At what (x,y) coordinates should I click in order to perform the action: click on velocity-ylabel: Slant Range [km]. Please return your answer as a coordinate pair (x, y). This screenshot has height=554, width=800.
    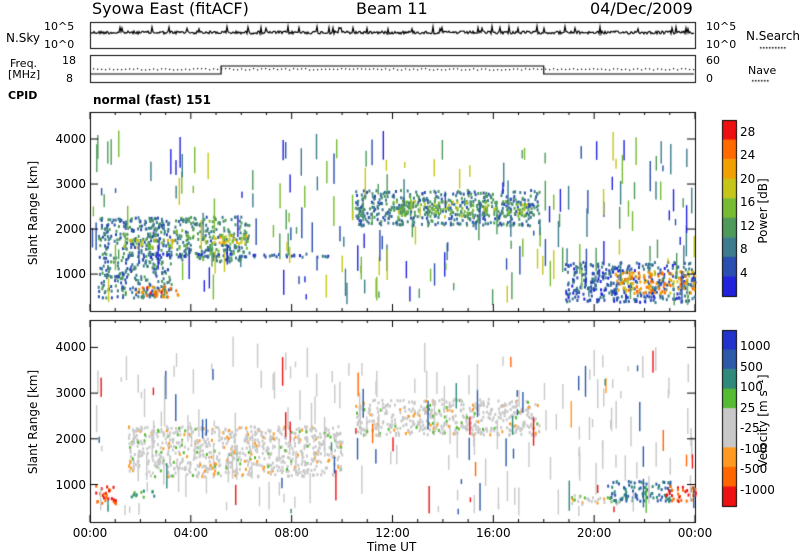
    Looking at the image, I should click on (33, 422).